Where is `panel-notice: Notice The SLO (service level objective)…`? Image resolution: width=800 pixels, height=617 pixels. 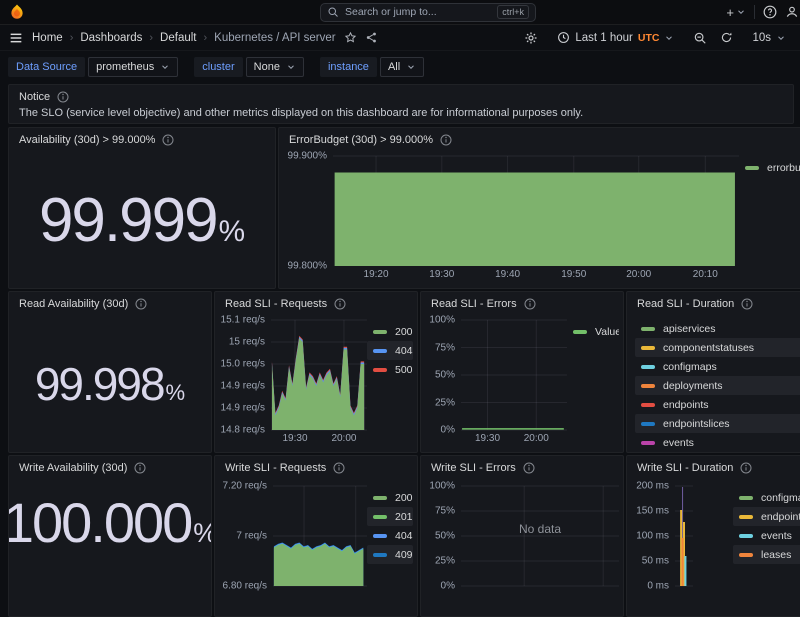
panel-notice: Notice The SLO (service level objective)… is located at coordinates (401, 104).